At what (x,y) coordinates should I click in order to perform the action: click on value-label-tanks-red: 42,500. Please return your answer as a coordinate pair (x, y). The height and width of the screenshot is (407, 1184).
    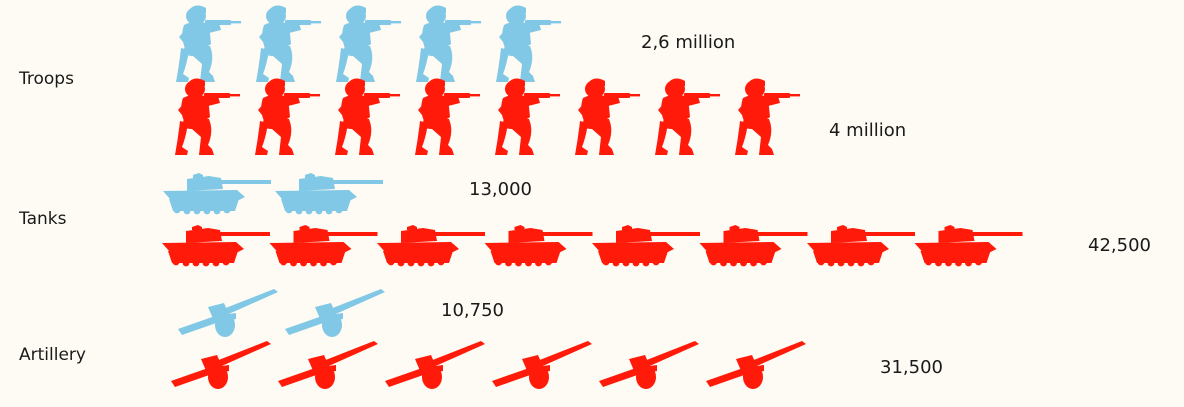
    Looking at the image, I should click on (1119, 245).